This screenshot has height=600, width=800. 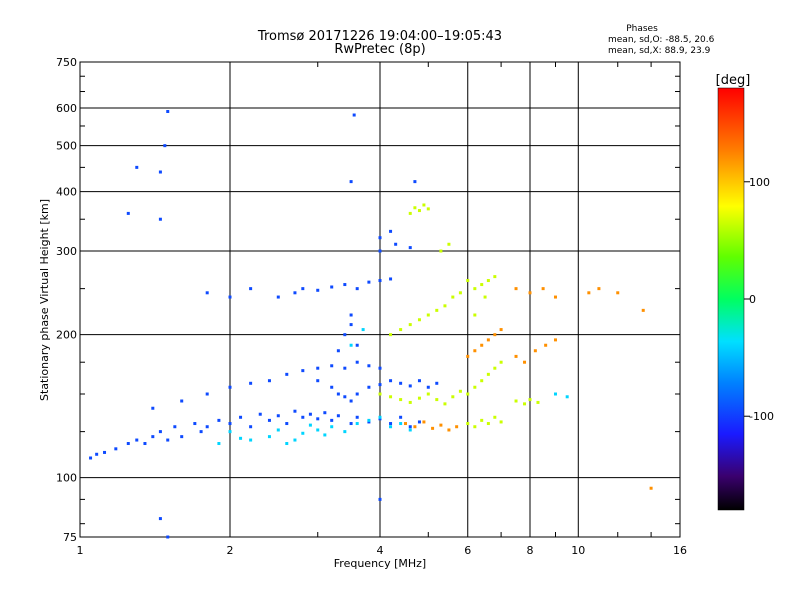 I want to click on y-axis-label: Stationary phase Virtual Height [km], so click(x=44, y=300).